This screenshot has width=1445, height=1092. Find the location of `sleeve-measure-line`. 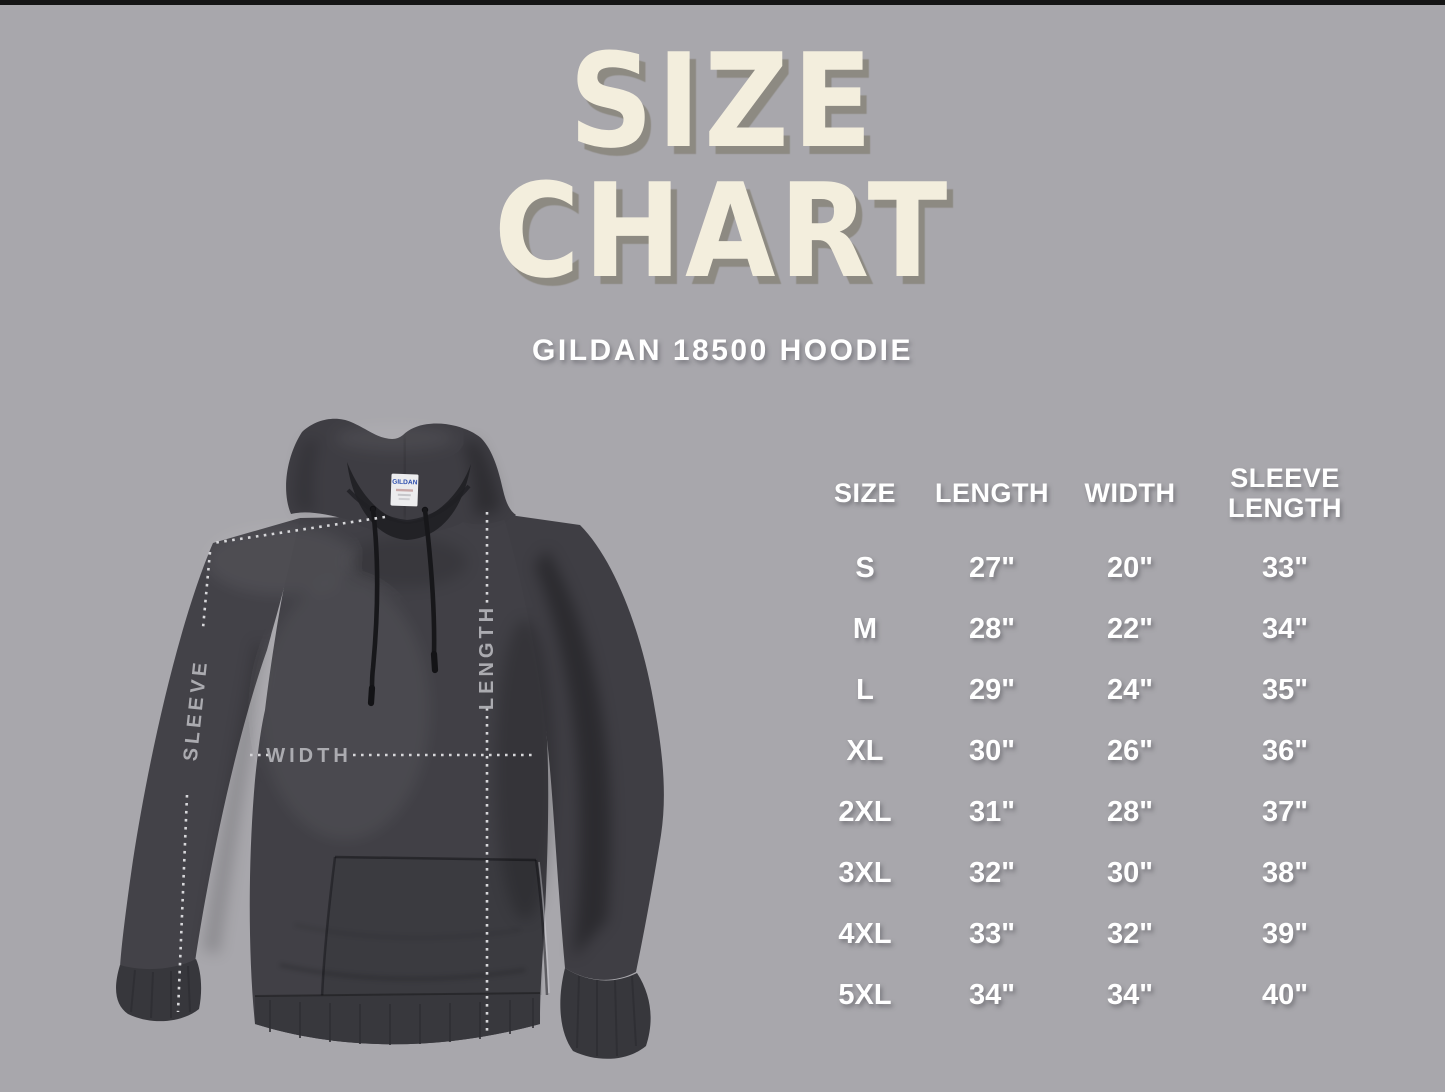

sleeve-measure-line is located at coordinates (299, 530).